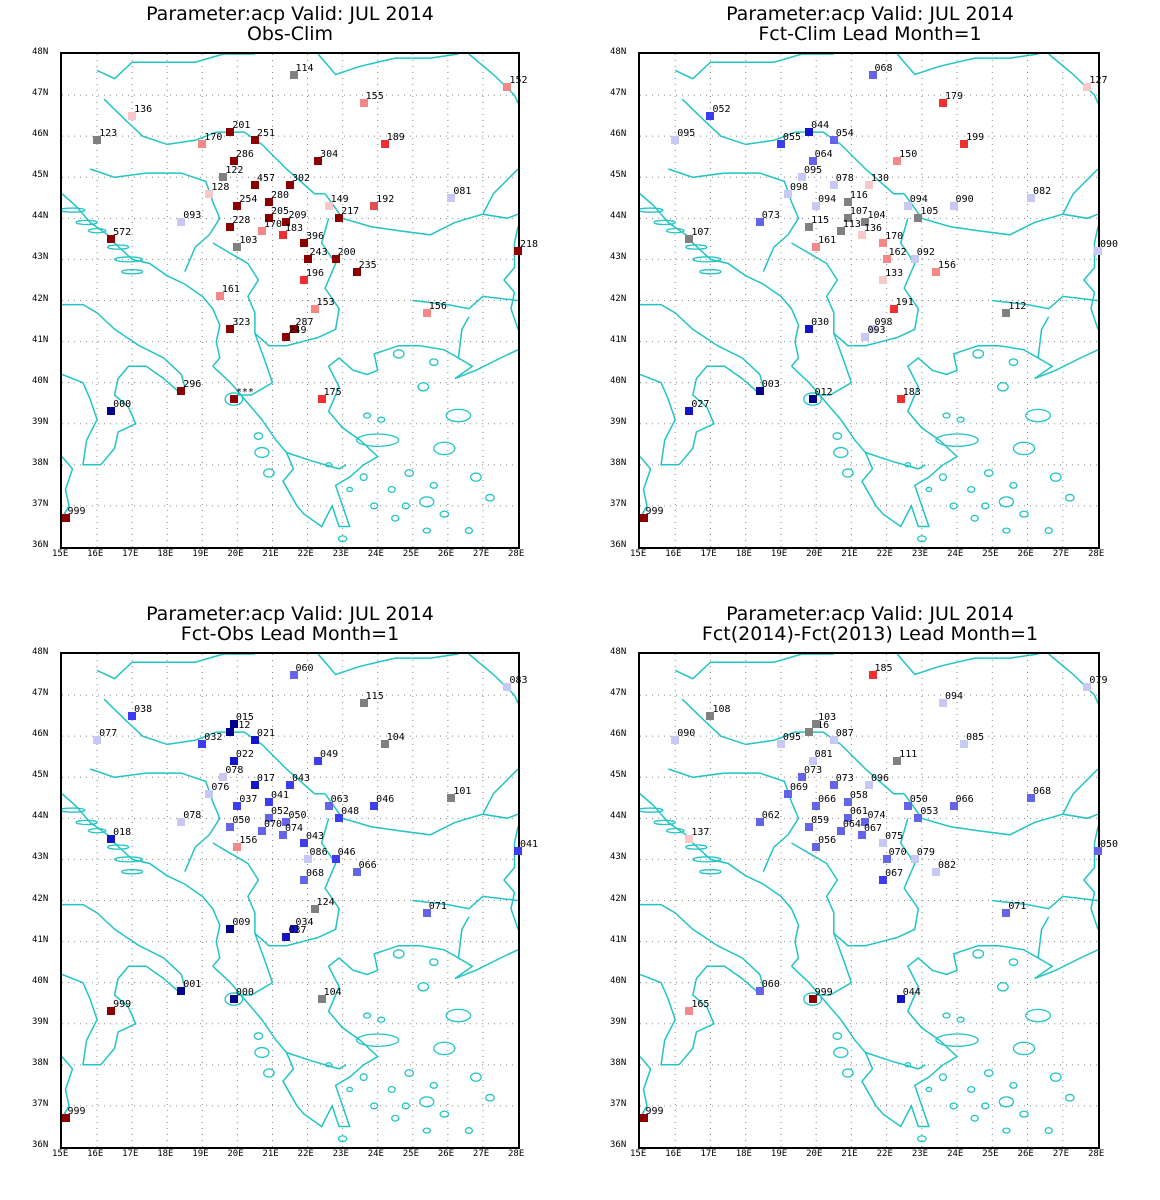 This screenshot has width=1160, height=1200. Describe the element at coordinates (618, 257) in the screenshot. I see `lat-tick-label: 43N` at that location.